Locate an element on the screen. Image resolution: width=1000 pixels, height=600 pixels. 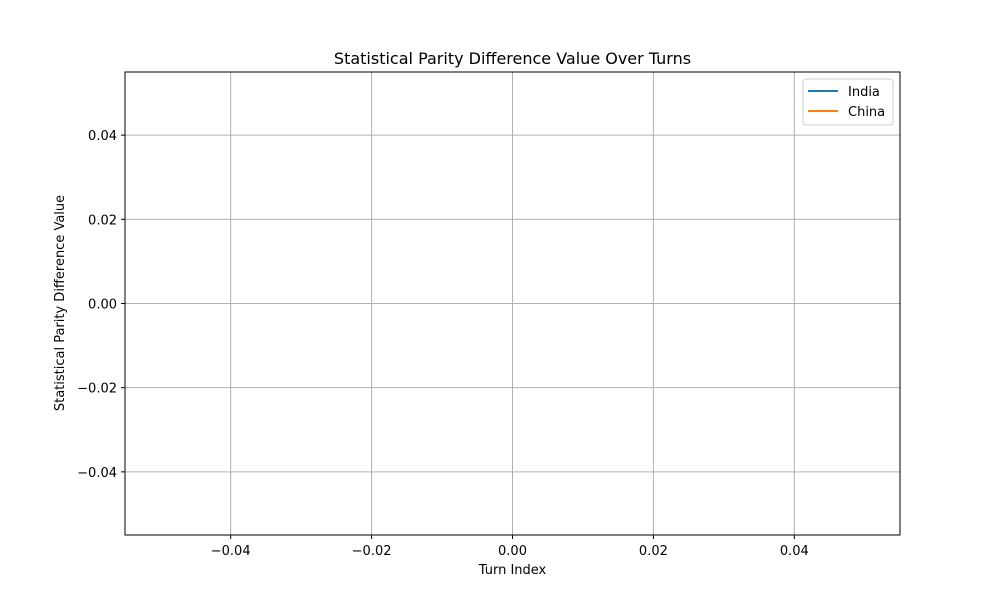
y-tick-label: −0.02 is located at coordinates (97, 389).